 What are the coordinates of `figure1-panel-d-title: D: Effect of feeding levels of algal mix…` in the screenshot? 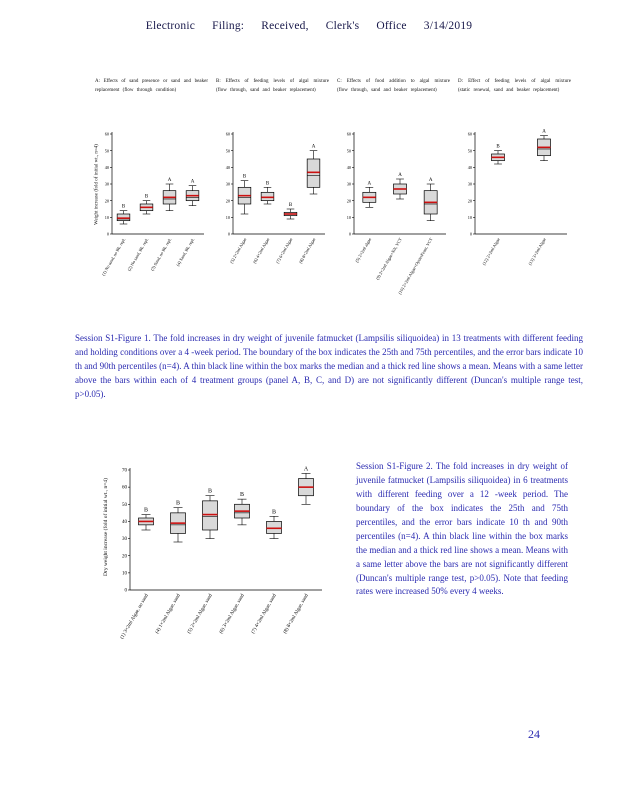 It's located at (514, 86).